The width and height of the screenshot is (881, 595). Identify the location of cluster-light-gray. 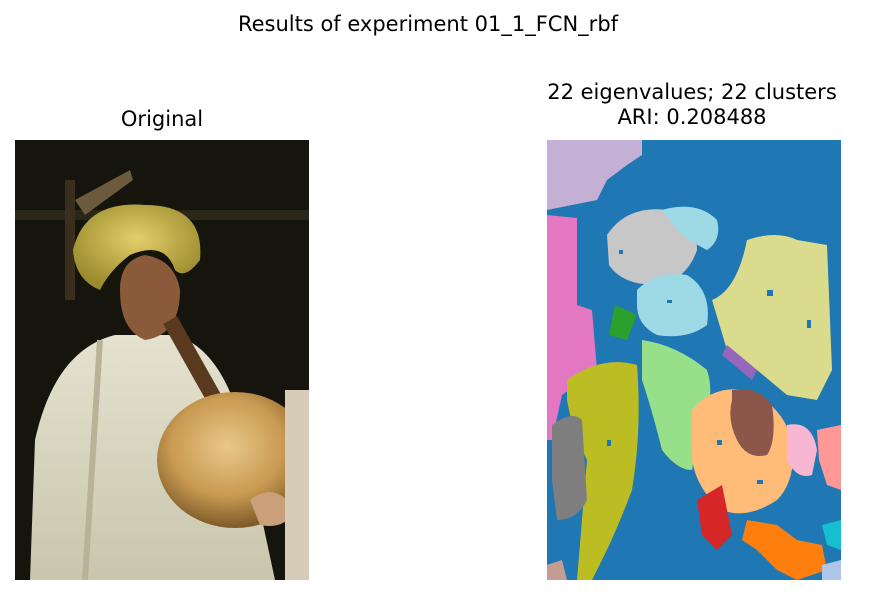
(652, 247).